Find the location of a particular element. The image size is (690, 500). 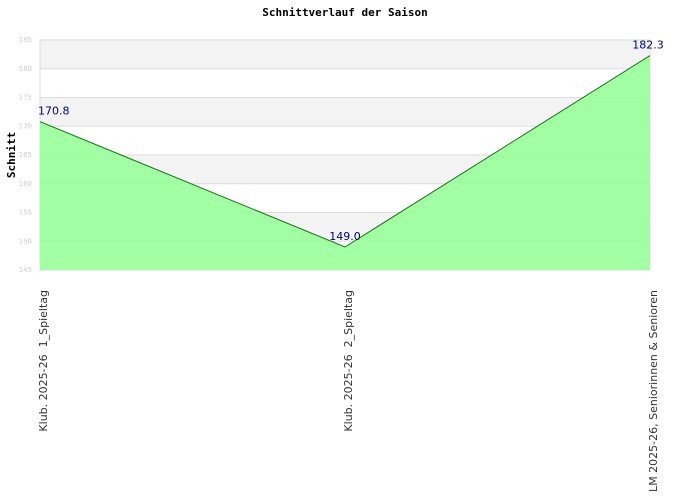

y-tick-label: 160 is located at coordinates (25, 184).